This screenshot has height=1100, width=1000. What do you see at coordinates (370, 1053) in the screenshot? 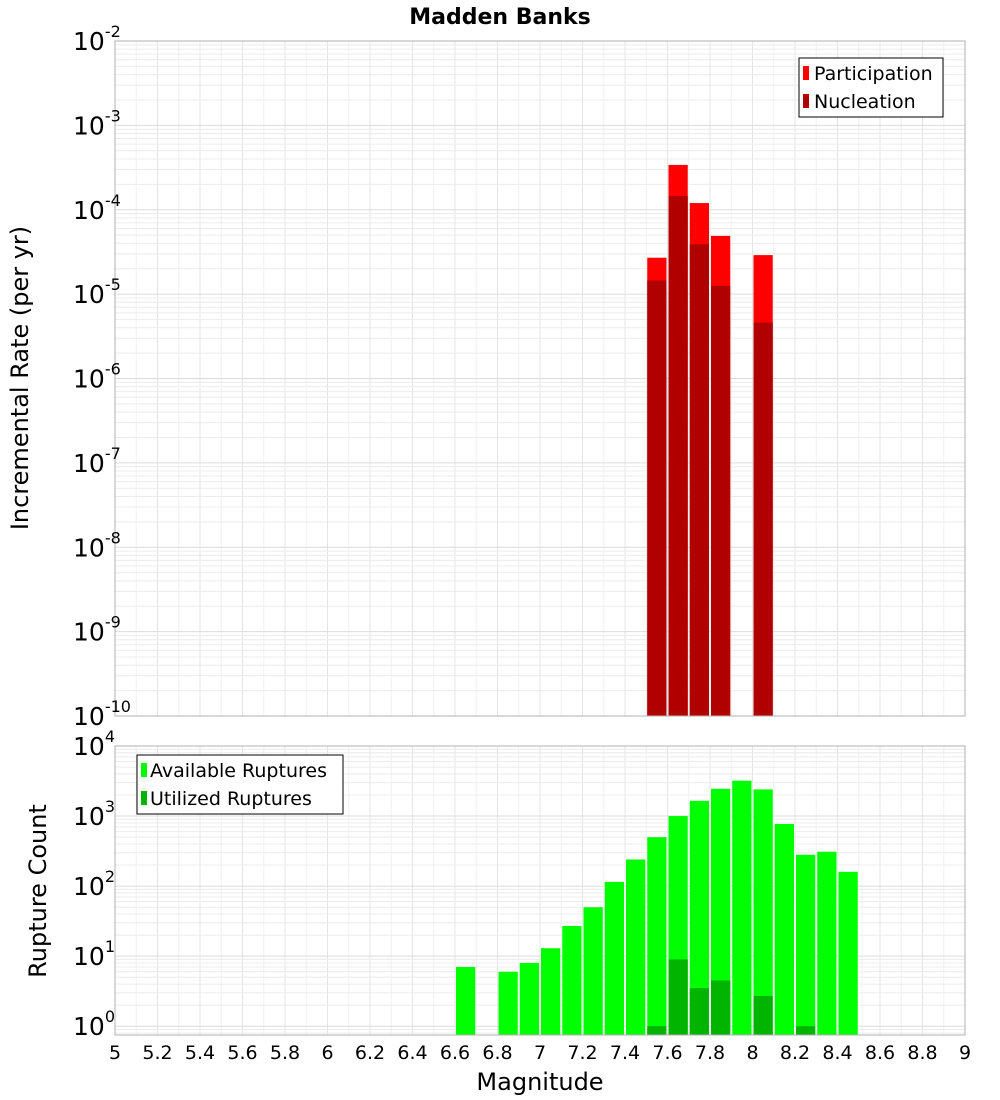
I see `x-tick-label: 6.2` at bounding box center [370, 1053].